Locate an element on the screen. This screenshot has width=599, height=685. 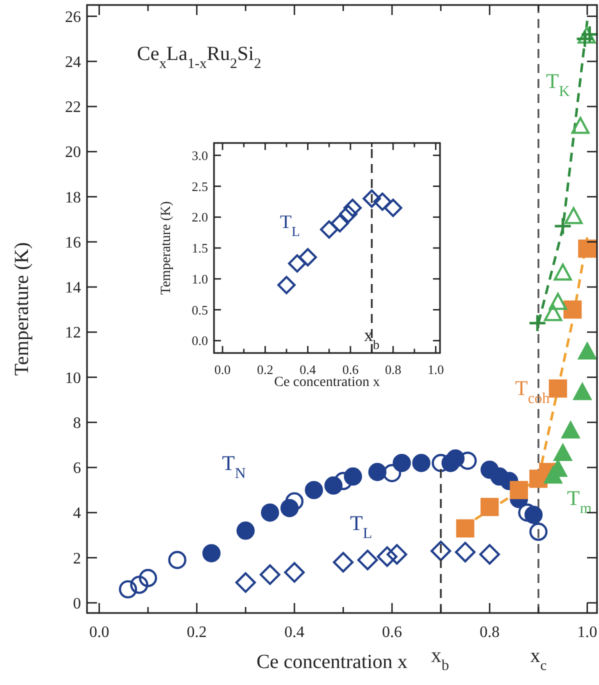
y-tick-label: 24 is located at coordinates (73, 62).